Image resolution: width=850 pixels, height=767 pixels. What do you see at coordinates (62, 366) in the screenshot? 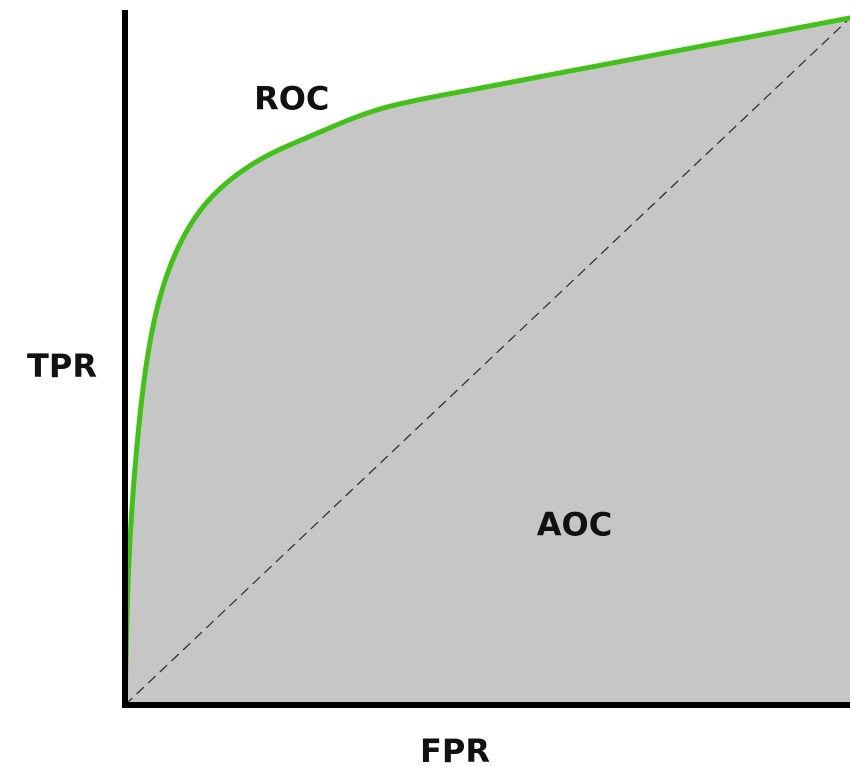
I see `y-axis-label: TPR` at bounding box center [62, 366].